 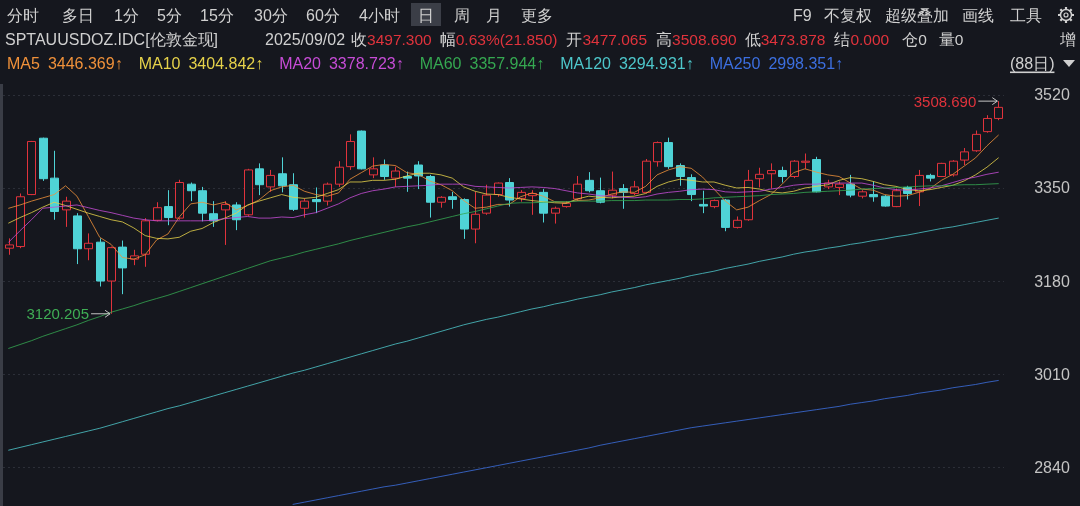 I want to click on text: 2998.351↑, so click(x=806, y=63).